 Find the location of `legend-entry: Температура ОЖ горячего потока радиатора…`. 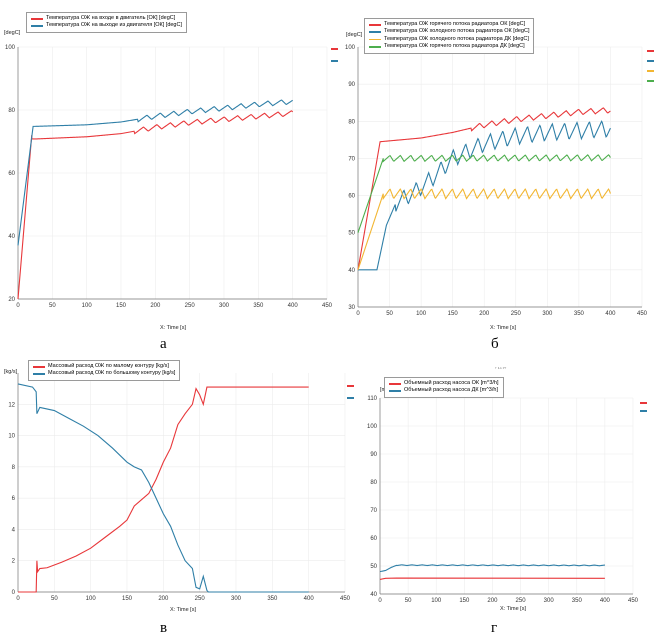

legend-entry: Температура ОЖ горячего потока радиатора… is located at coordinates (455, 24).